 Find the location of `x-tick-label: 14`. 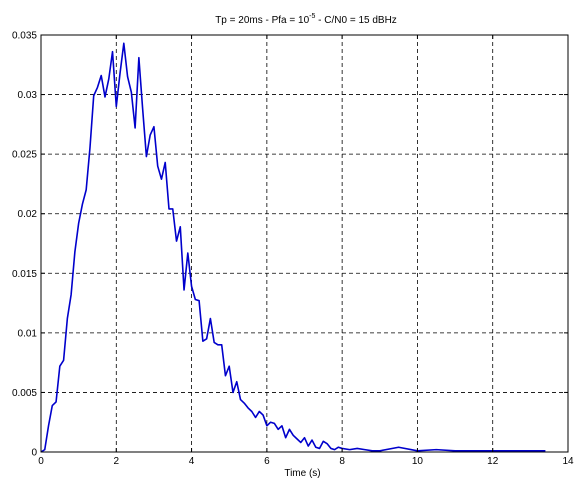

x-tick-label: 14 is located at coordinates (568, 461).